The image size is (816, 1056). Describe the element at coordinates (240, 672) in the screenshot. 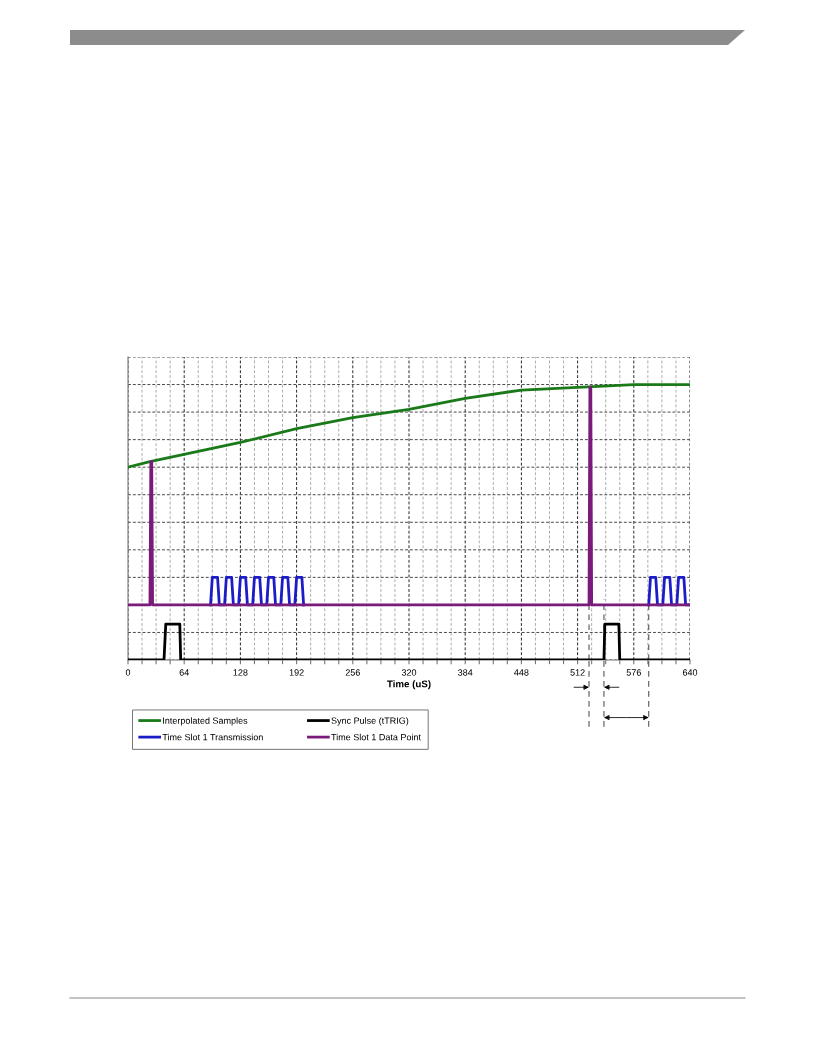

I see `x-tick-label: 128` at that location.